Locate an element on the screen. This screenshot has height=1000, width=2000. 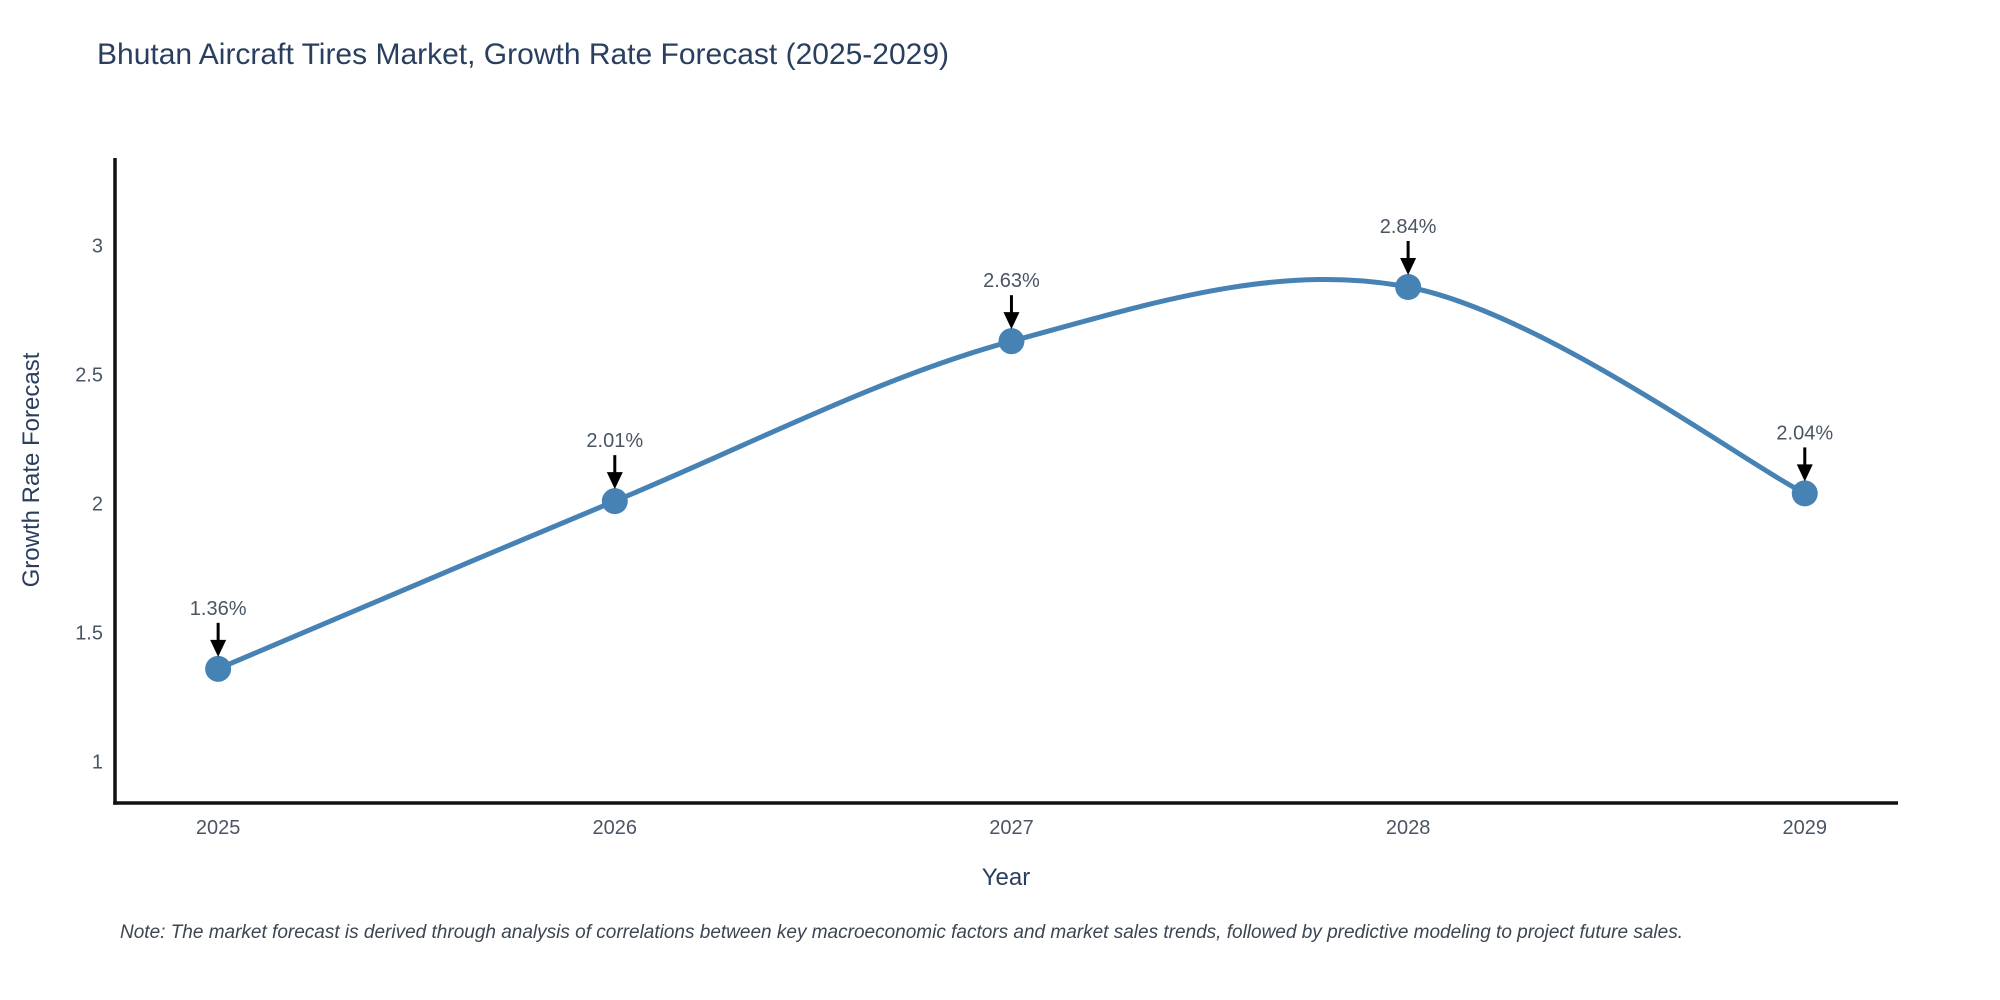
annotation-label: 1.36% is located at coordinates (218, 609).